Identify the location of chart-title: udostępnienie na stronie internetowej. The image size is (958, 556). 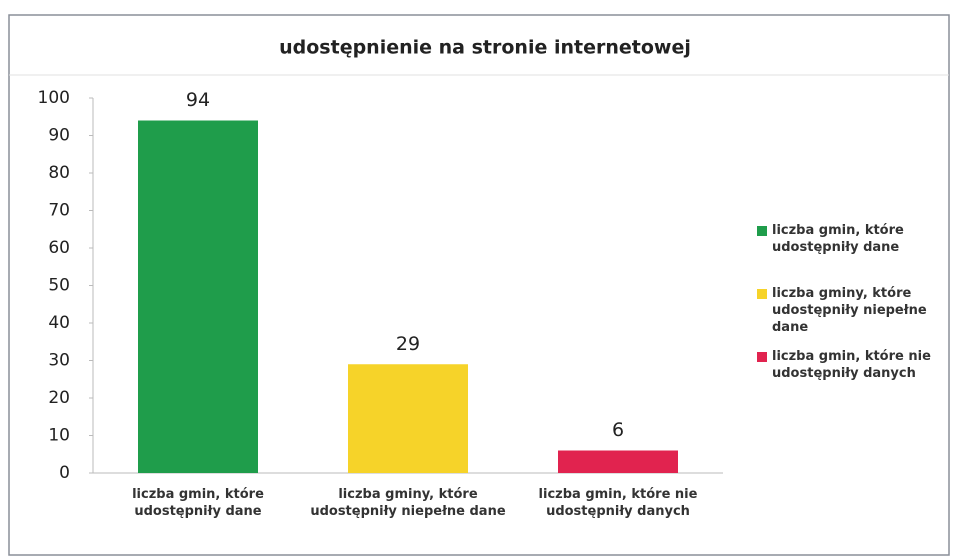
(485, 48).